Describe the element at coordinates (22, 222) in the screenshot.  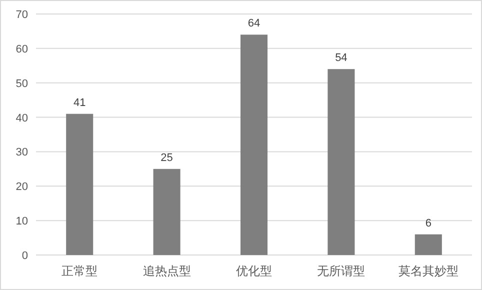
I see `y-tick-label: 10` at that location.